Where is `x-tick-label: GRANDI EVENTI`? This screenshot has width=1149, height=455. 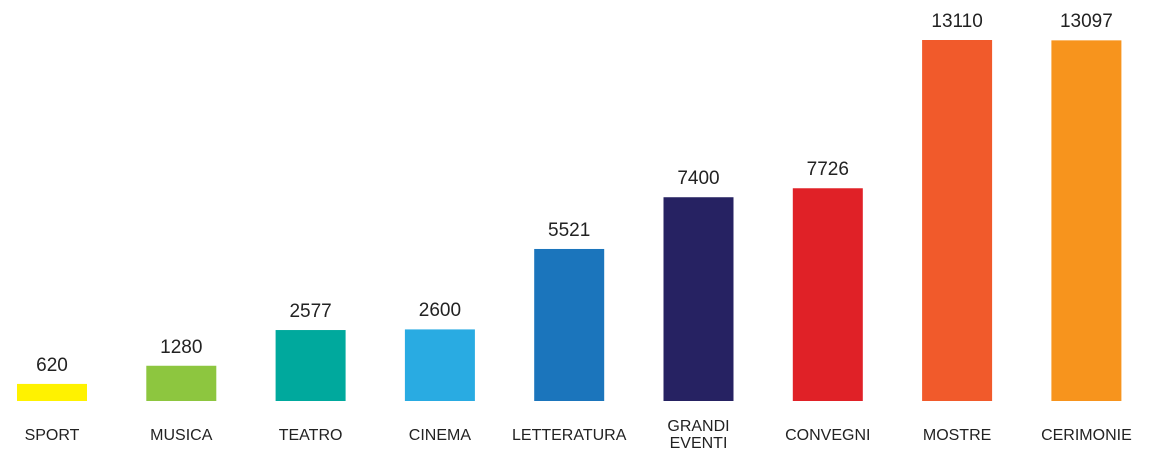 x-tick-label: GRANDI EVENTI is located at coordinates (698, 435).